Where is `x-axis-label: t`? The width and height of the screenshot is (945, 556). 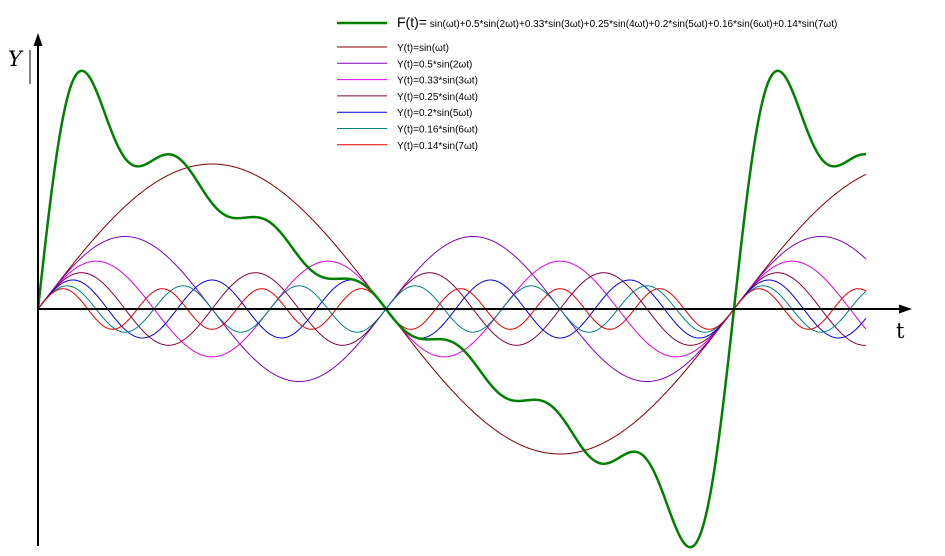 x-axis-label: t is located at coordinates (900, 331).